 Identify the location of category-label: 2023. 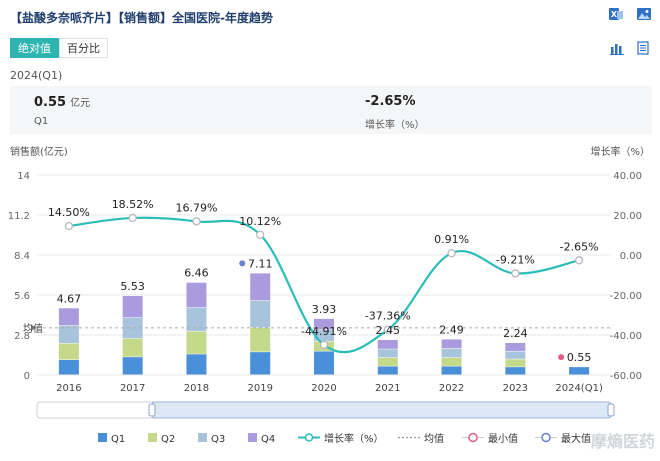
(515, 388).